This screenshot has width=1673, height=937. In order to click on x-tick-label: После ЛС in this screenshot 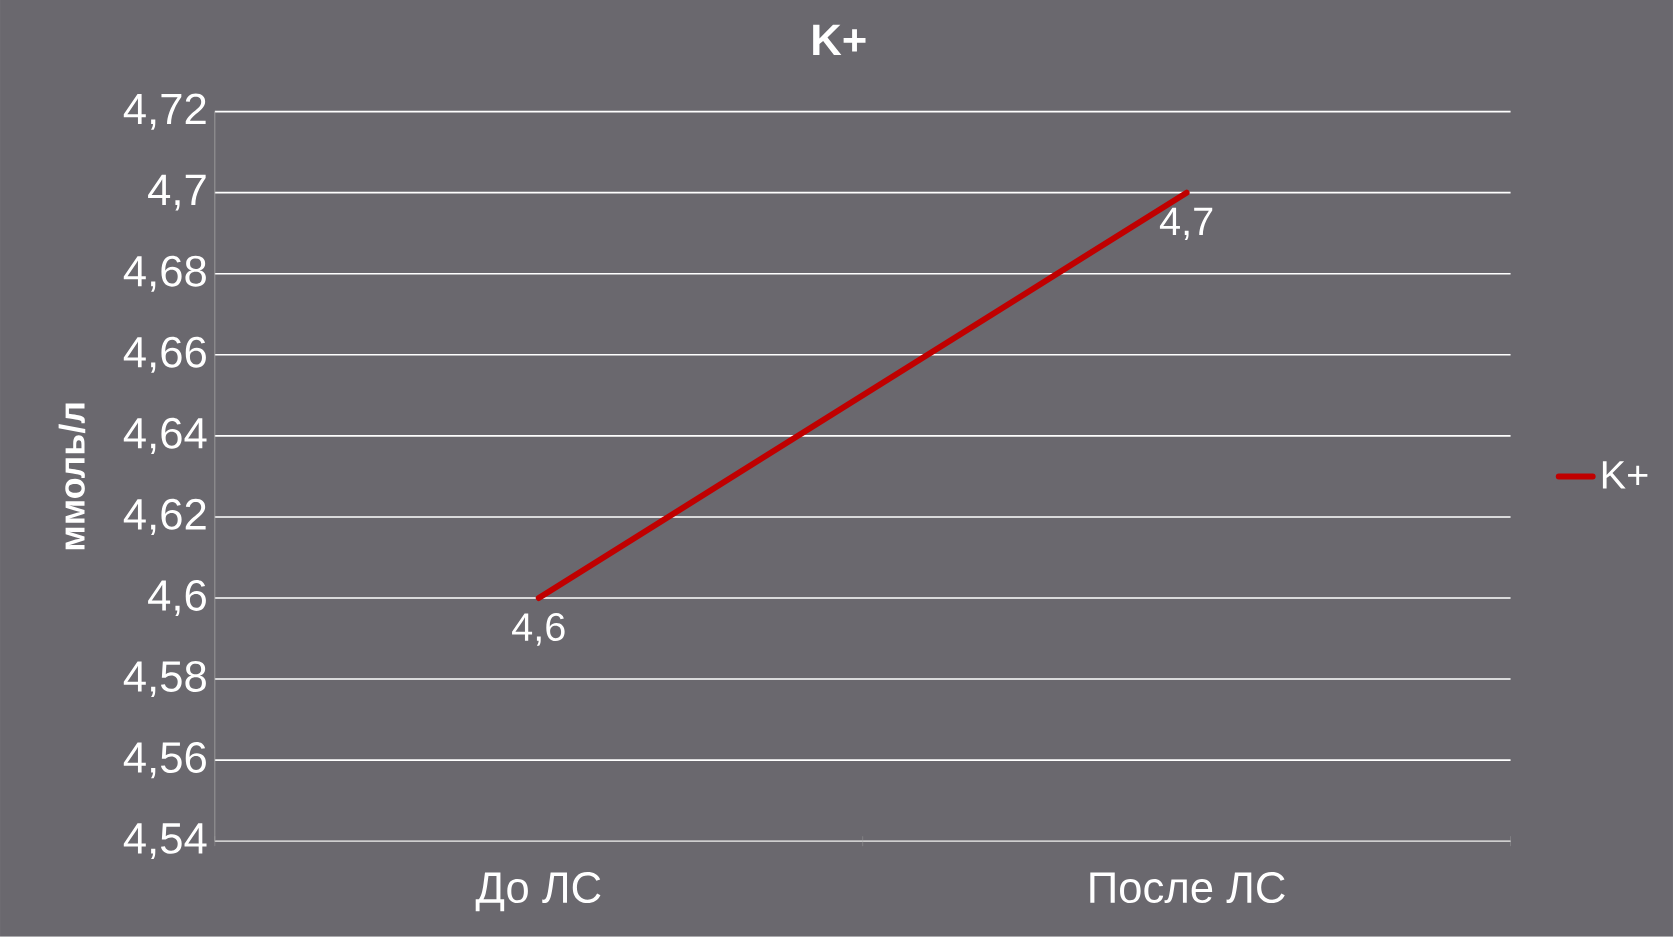, I will do `click(1187, 888)`.